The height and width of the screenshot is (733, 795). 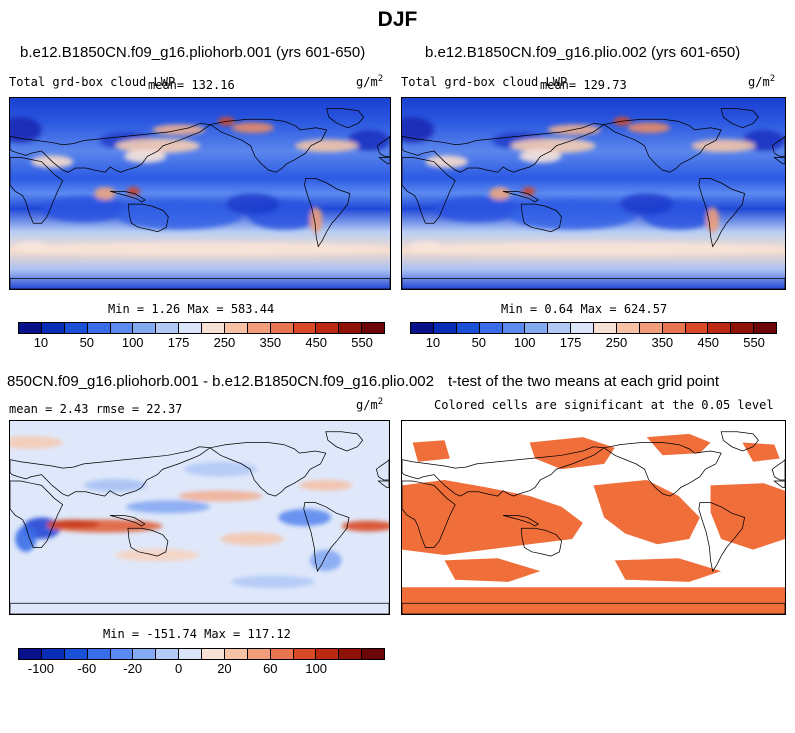 I want to click on panel-1-colorbar-labels: 10 50 100 175 250 350 450 550, so click(x=201, y=343).